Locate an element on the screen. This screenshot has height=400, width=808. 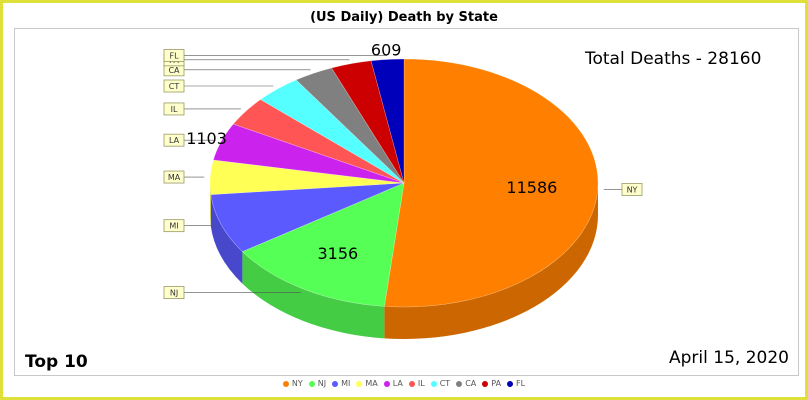
callout-box-la is located at coordinates (174, 140).